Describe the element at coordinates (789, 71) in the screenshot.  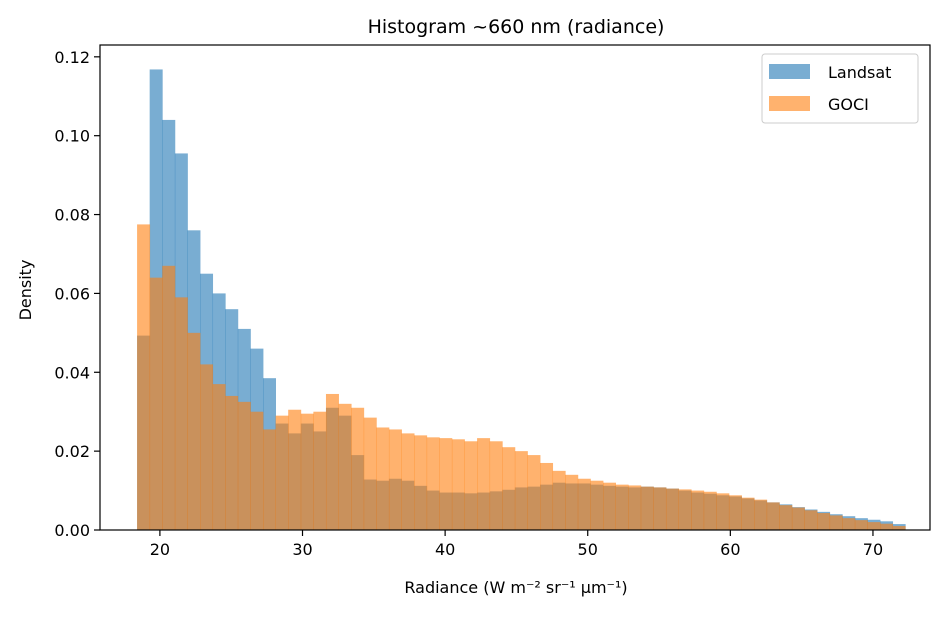
I see `legend-swatch-landsat` at that location.